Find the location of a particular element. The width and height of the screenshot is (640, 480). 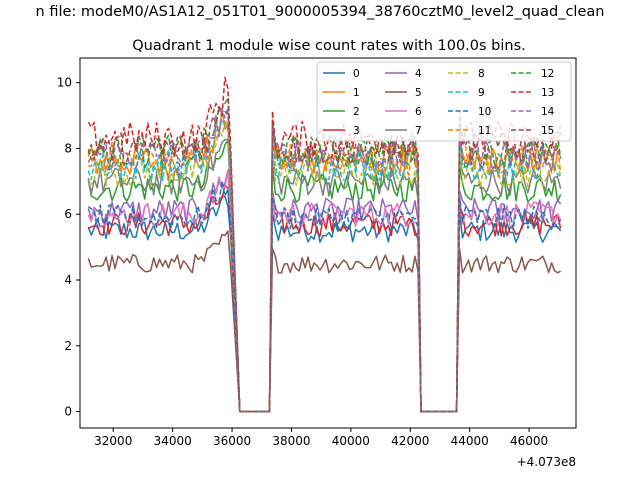

y-tick-label: 0 is located at coordinates (68, 412).